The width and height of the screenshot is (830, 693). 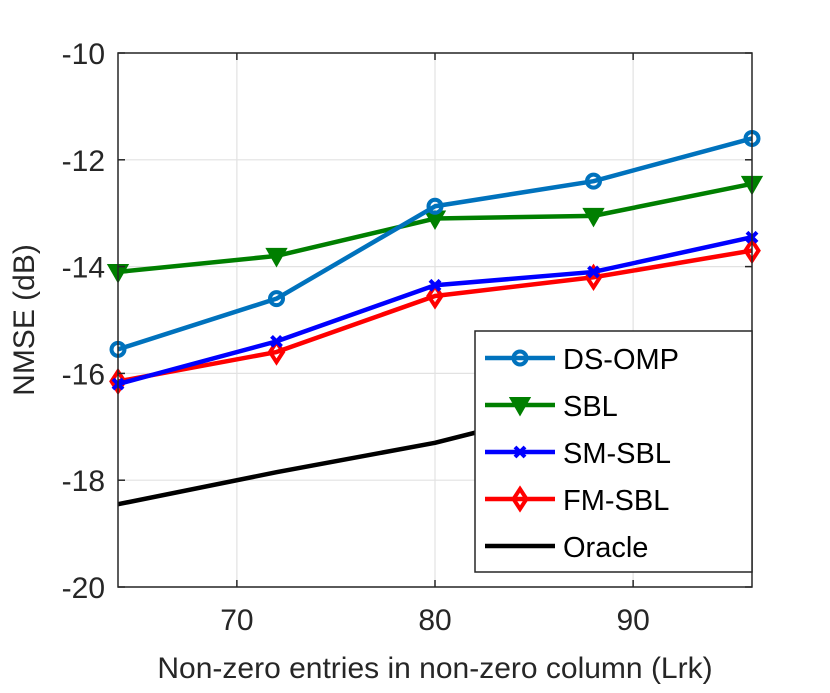 I want to click on legend: DS-OMP SBL SM-SBL FM-SBL Oracle, so click(x=613, y=451).